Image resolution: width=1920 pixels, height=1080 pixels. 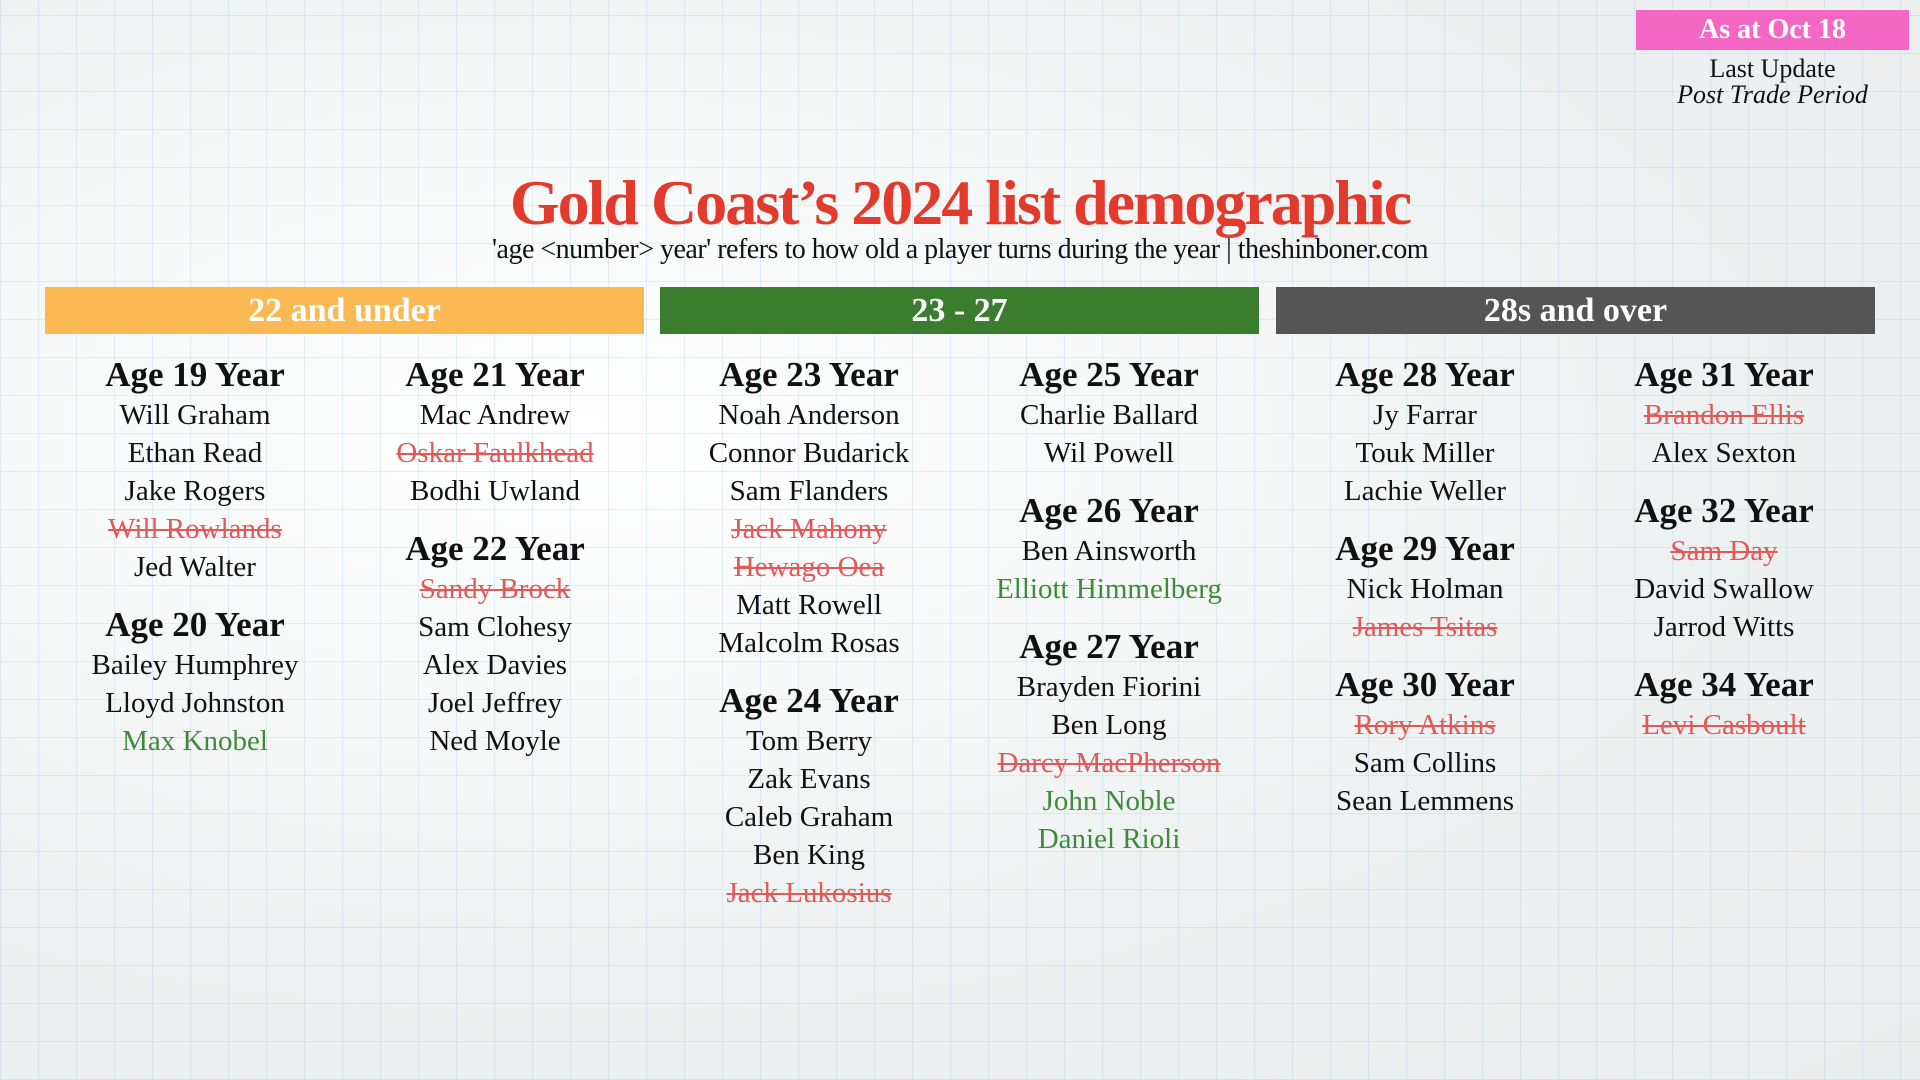 What do you see at coordinates (809, 817) in the screenshot?
I see `player-name: Caleb Graham` at bounding box center [809, 817].